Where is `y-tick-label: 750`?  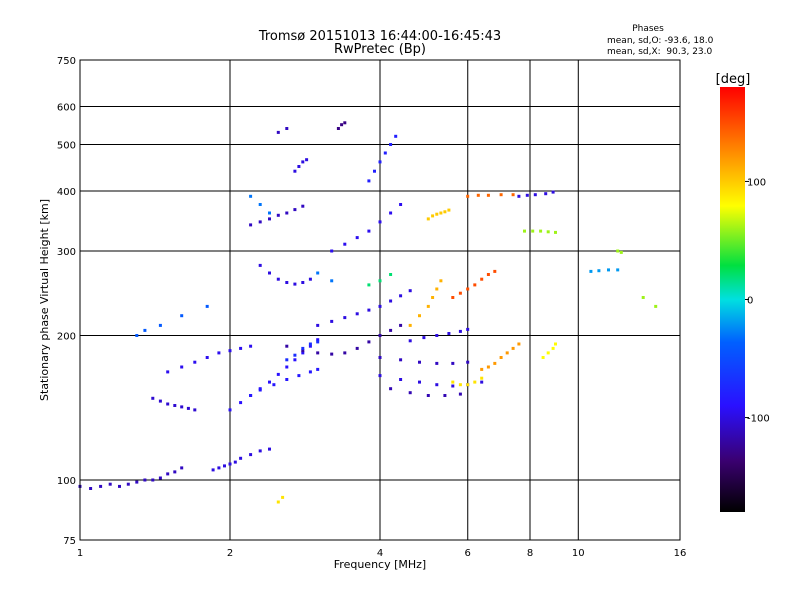
y-tick-label: 750 is located at coordinates (66, 61).